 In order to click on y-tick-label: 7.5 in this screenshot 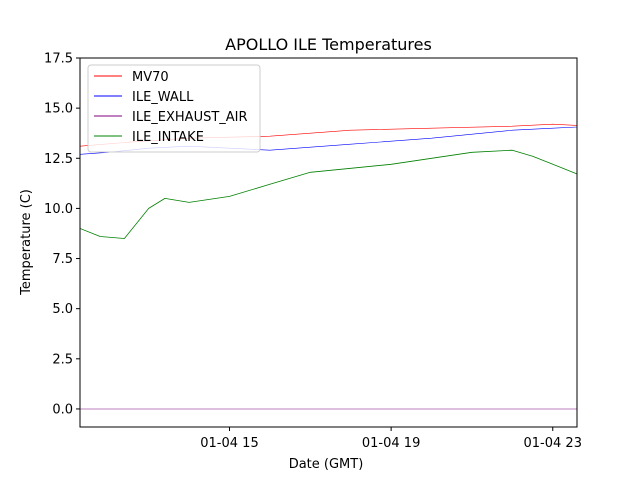, I will do `click(62, 259)`.